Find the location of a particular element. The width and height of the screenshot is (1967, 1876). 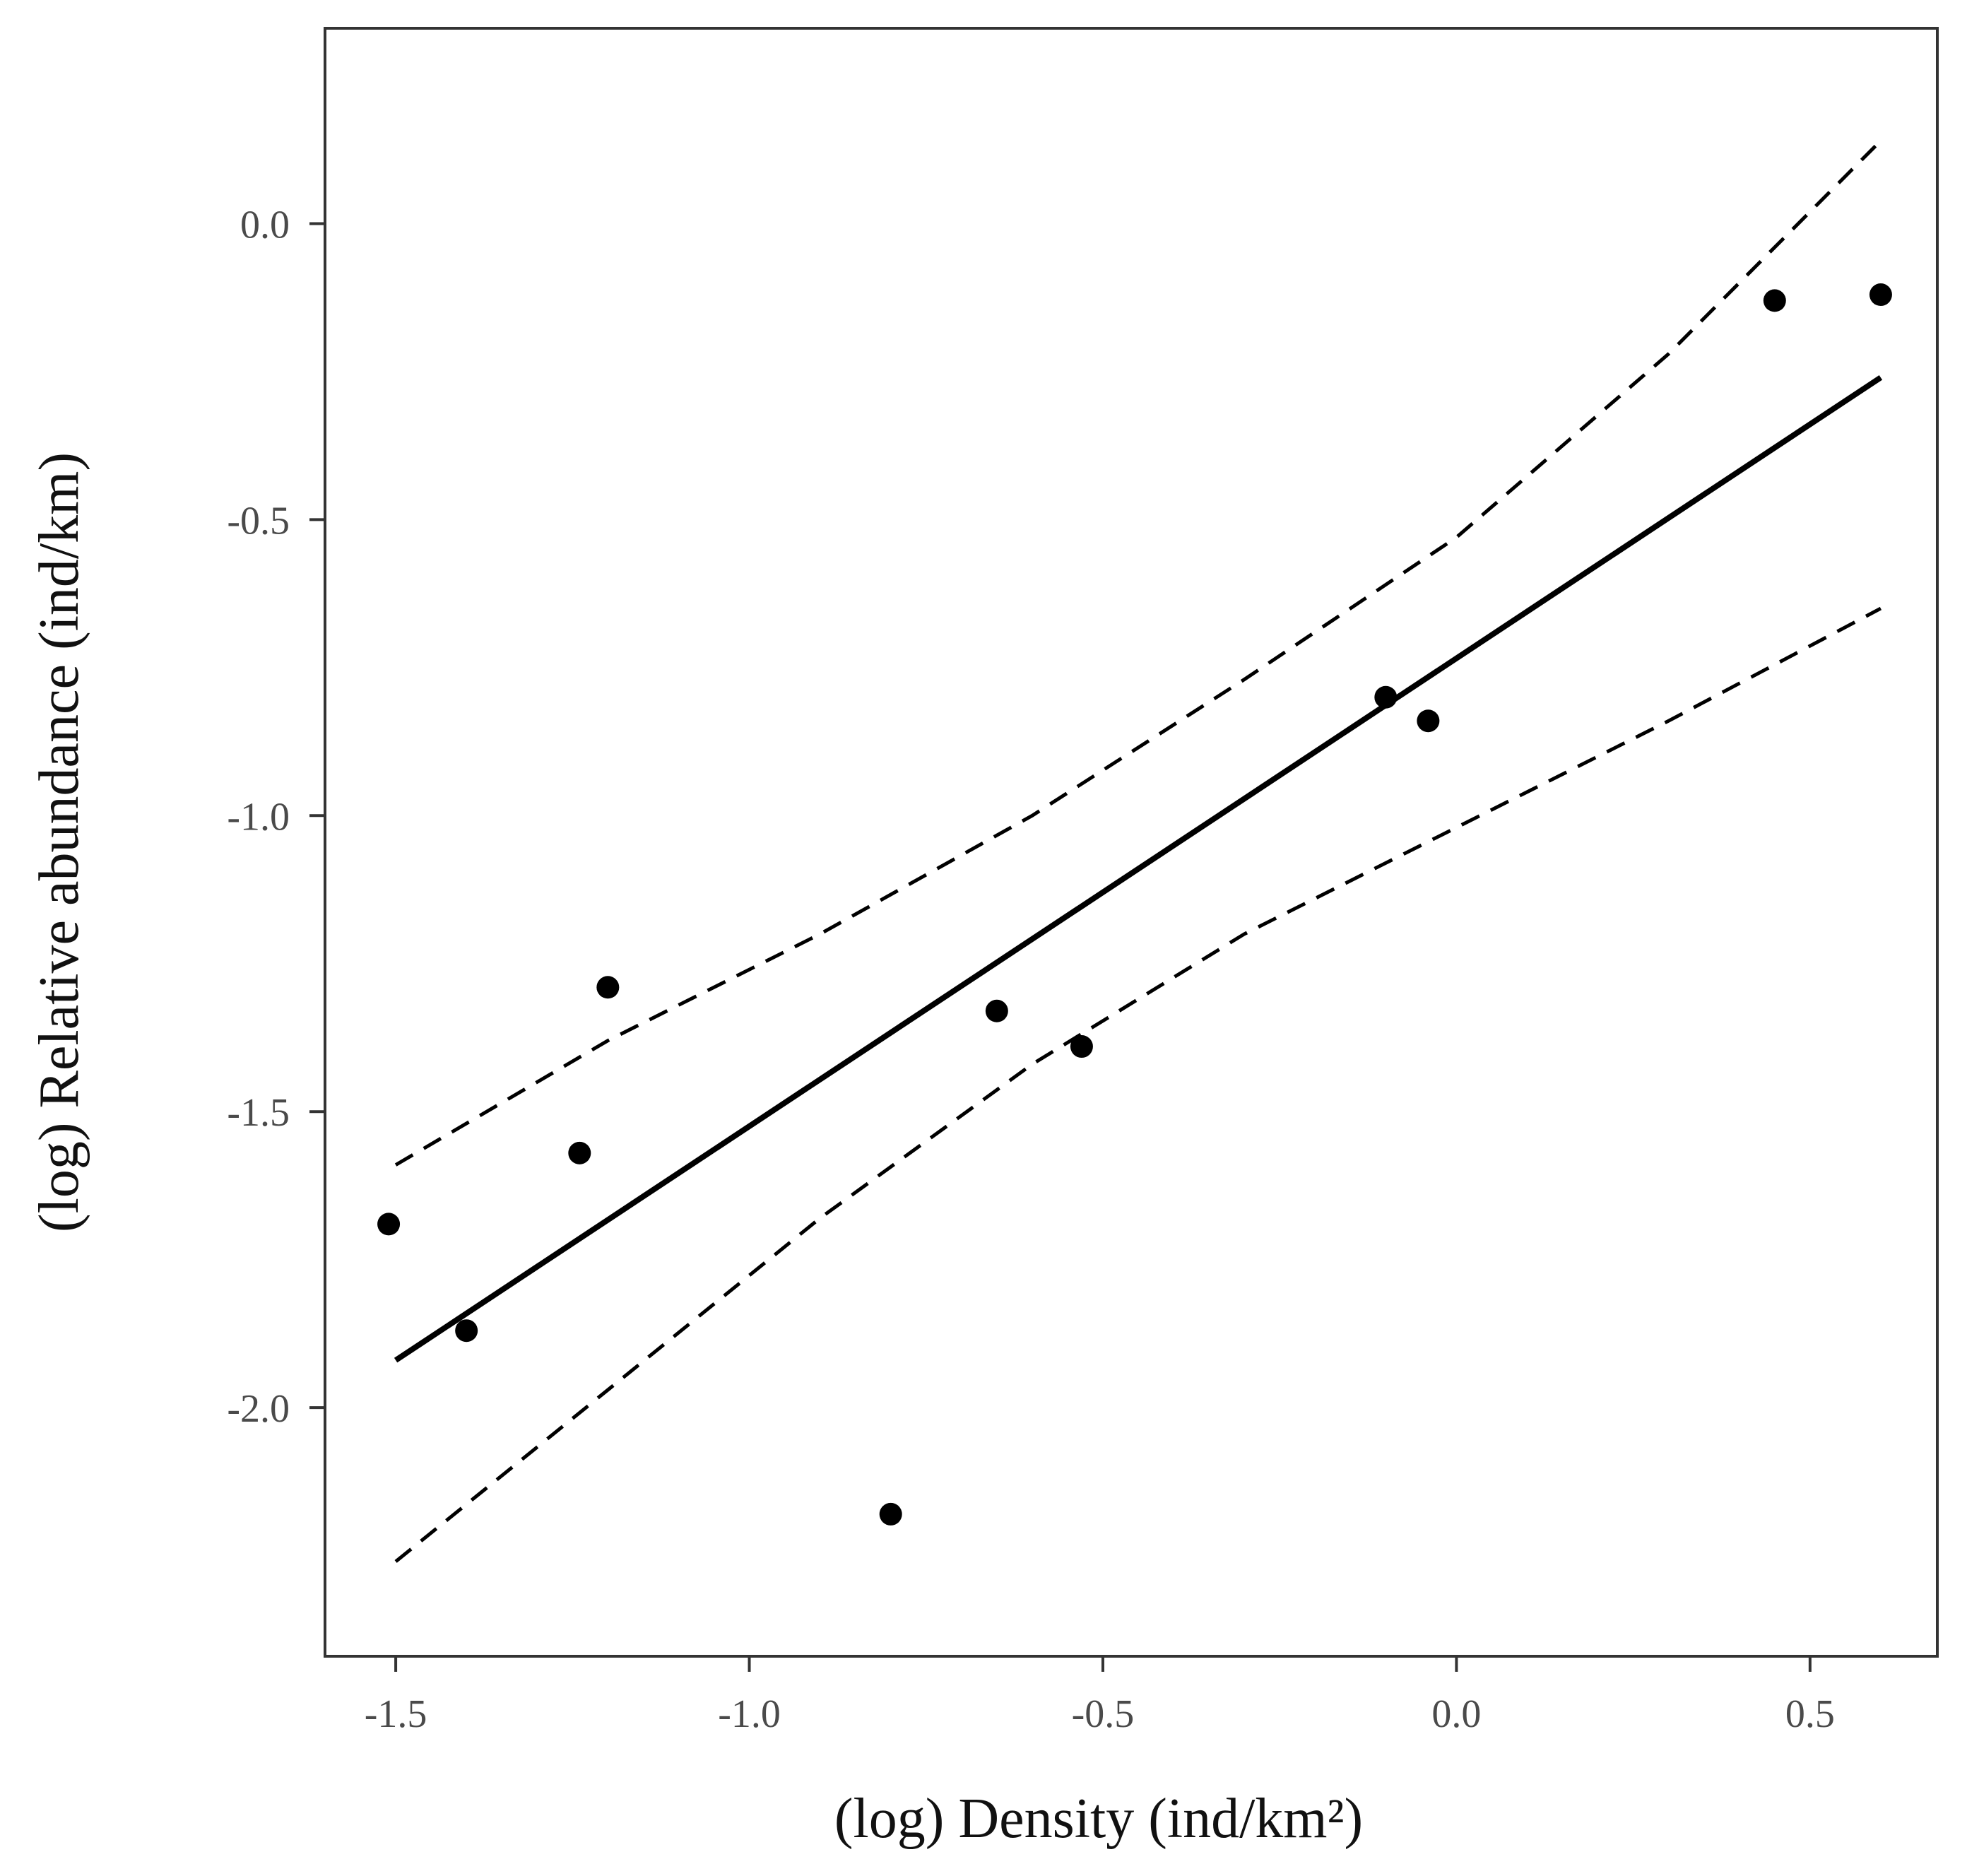

x-axis-label: (log) Density (ind/km²) is located at coordinates (1098, 1819).